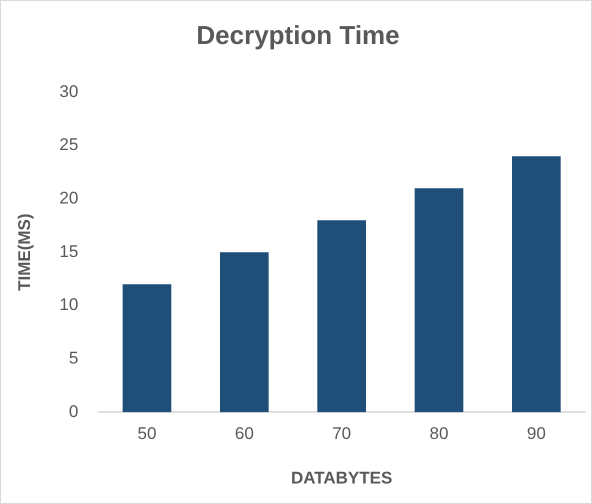 The image size is (592, 504). I want to click on x-tick-label: 70, so click(342, 434).